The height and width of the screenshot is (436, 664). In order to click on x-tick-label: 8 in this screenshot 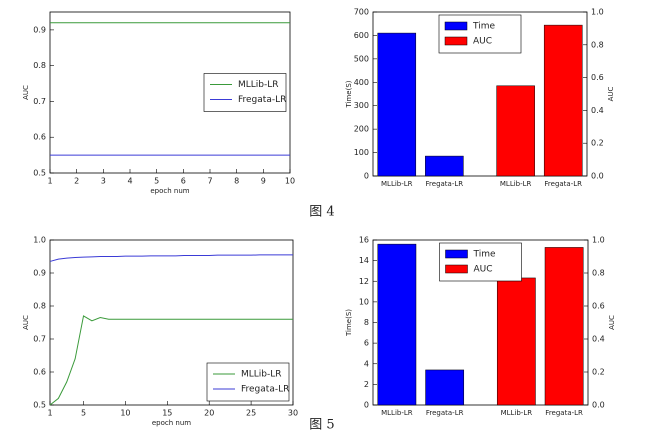, I will do `click(236, 181)`.